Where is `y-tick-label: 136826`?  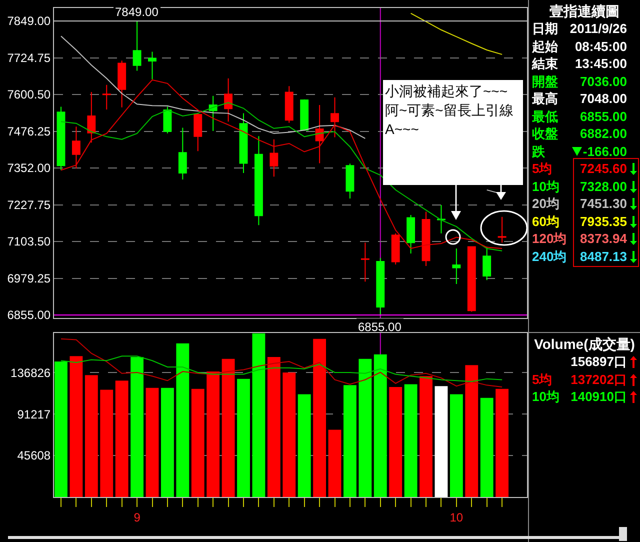
y-tick-label: 136826 is located at coordinates (30, 373).